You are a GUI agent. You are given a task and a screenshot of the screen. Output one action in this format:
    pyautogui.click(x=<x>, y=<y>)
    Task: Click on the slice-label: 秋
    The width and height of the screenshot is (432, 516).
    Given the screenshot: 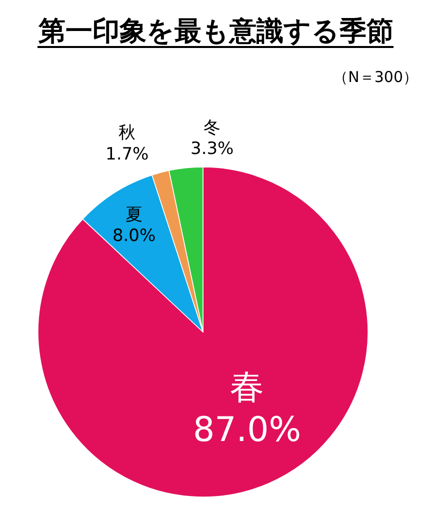 What is the action you would take?
    pyautogui.click(x=127, y=133)
    